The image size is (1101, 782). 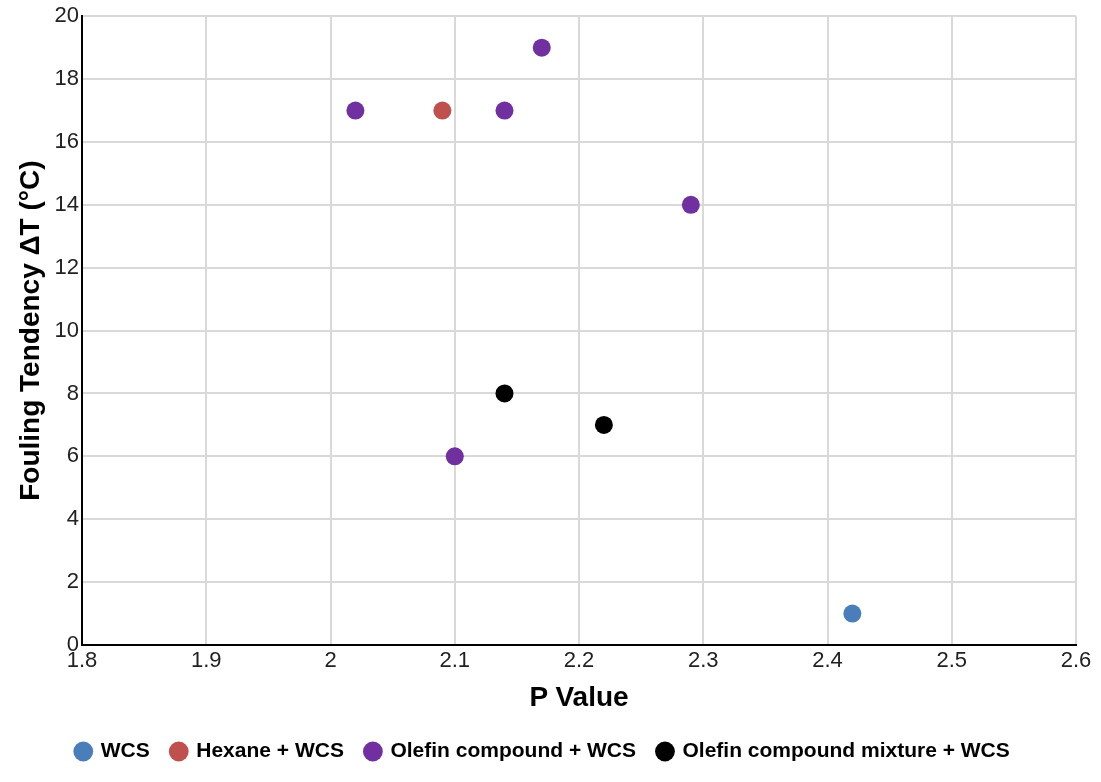 I want to click on y-axis-title: Fouling Tendency ΔT (°C), so click(x=29, y=330).